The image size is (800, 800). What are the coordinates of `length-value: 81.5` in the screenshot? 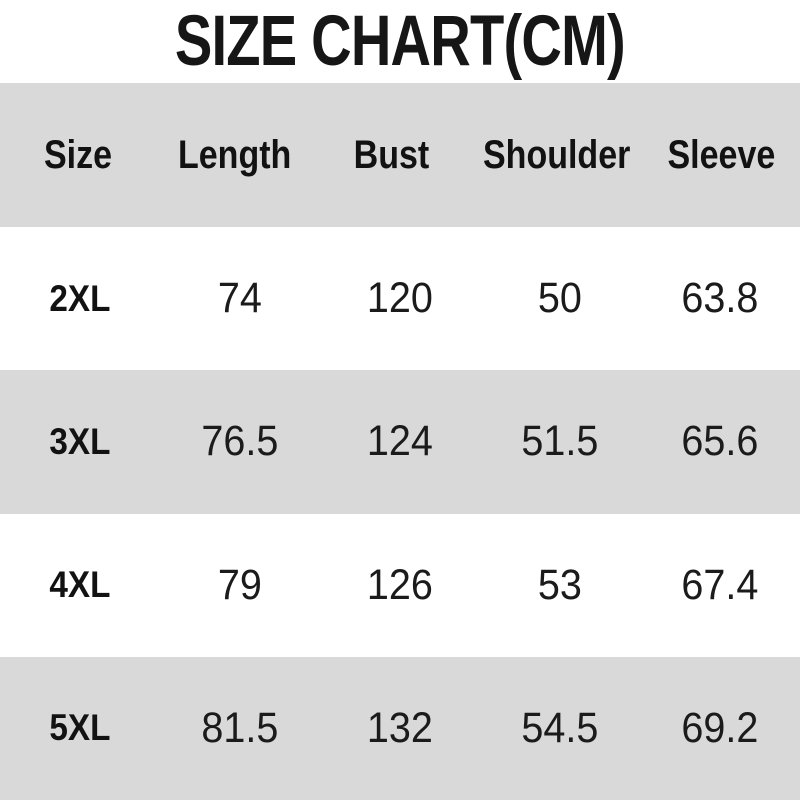 It's located at (240, 727).